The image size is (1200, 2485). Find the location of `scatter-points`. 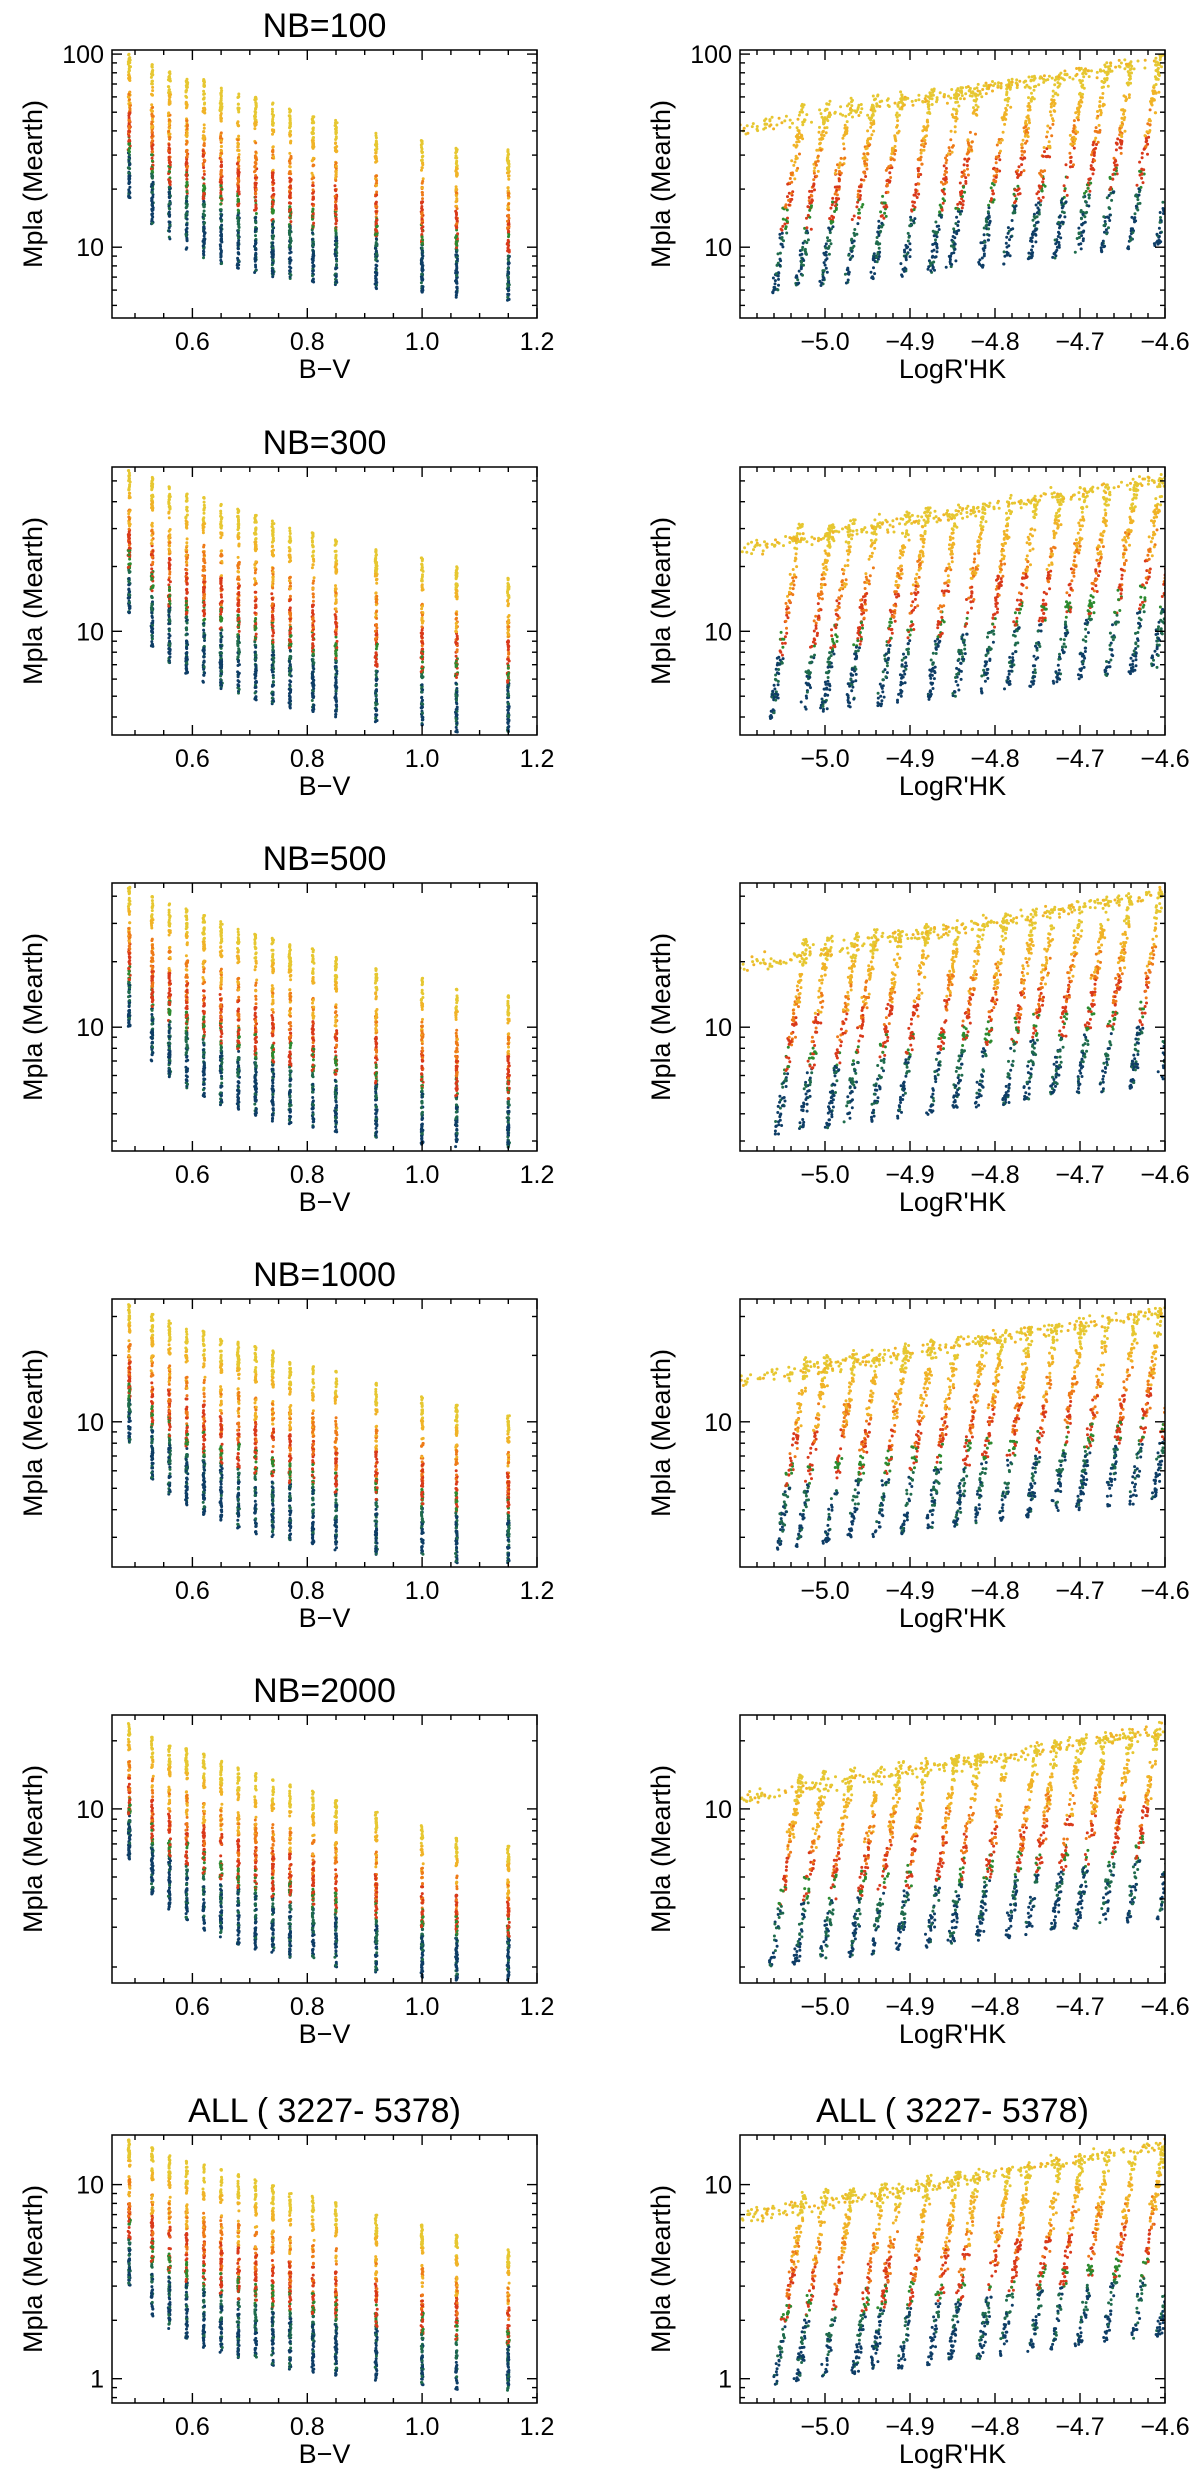

scatter-points is located at coordinates (964, 174).